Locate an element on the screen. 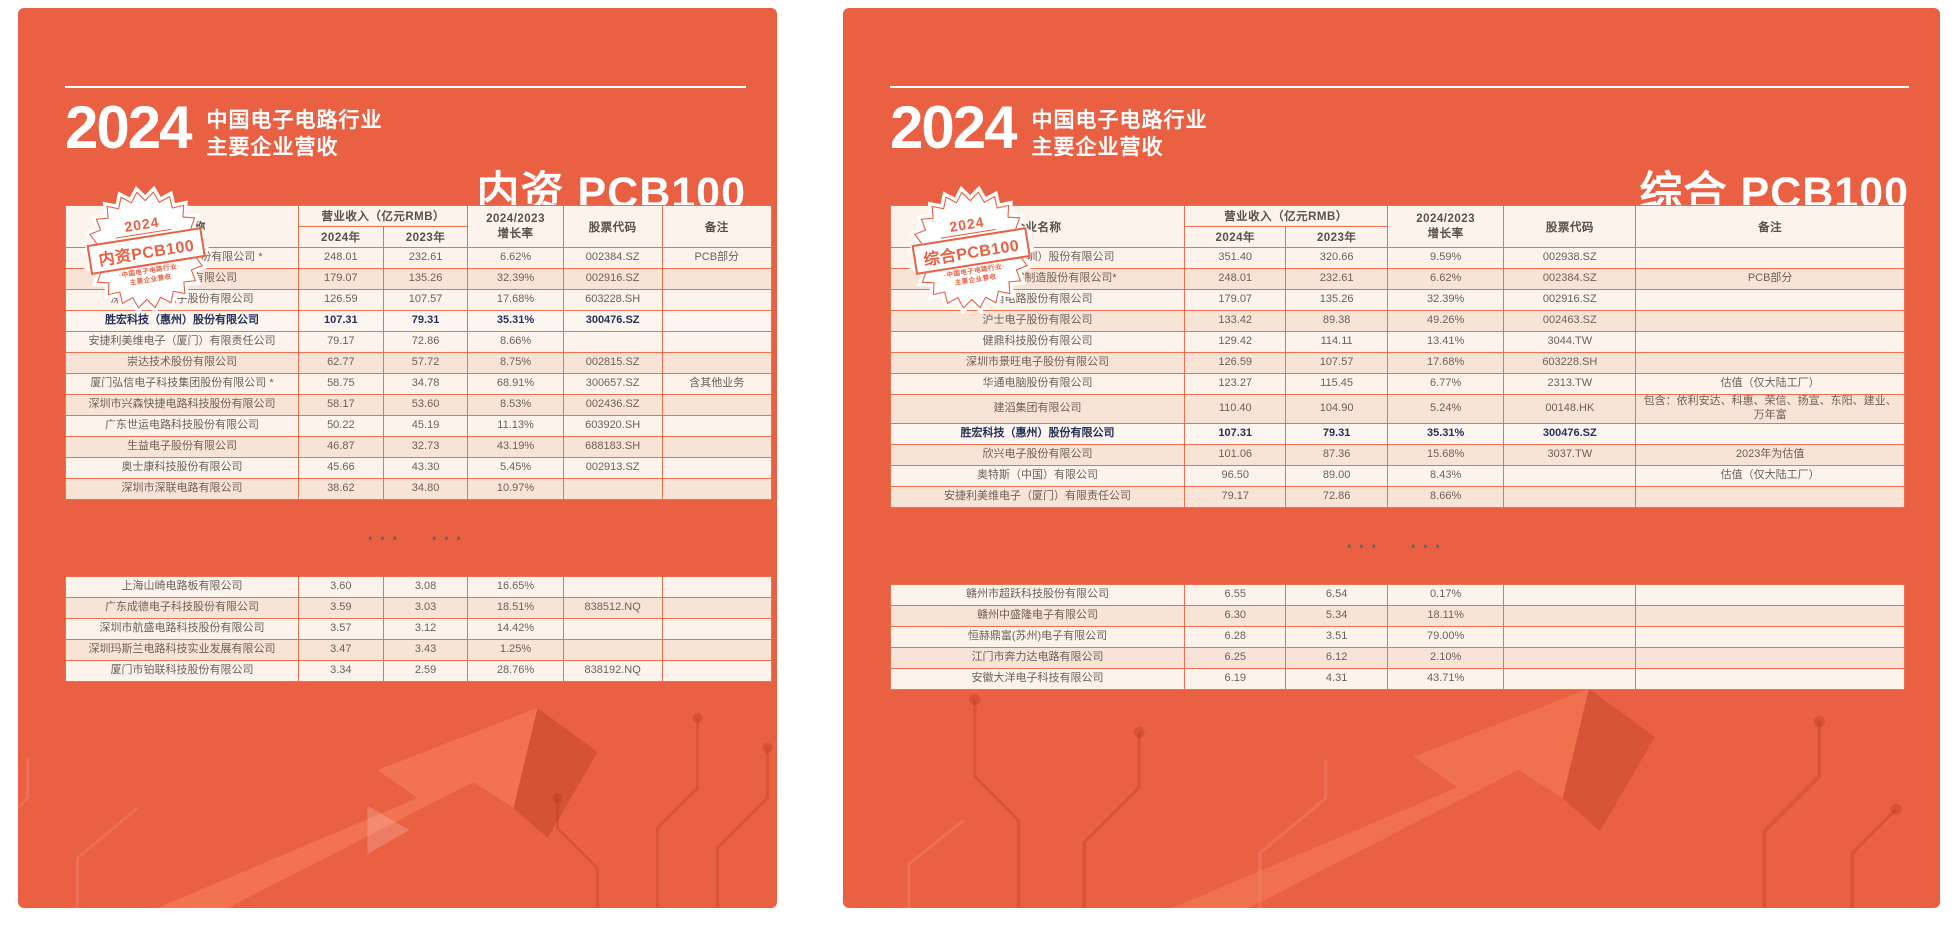  revenue-2023-cell: 4.31 is located at coordinates (1336, 678).